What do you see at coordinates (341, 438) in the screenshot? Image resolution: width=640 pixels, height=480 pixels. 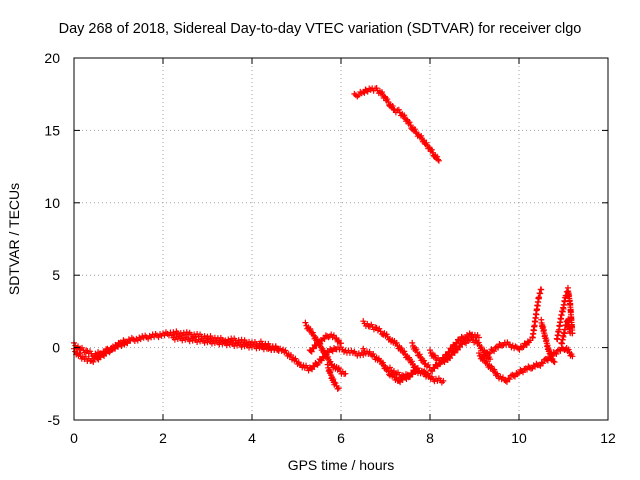 I see `x-tick-label: 6` at bounding box center [341, 438].